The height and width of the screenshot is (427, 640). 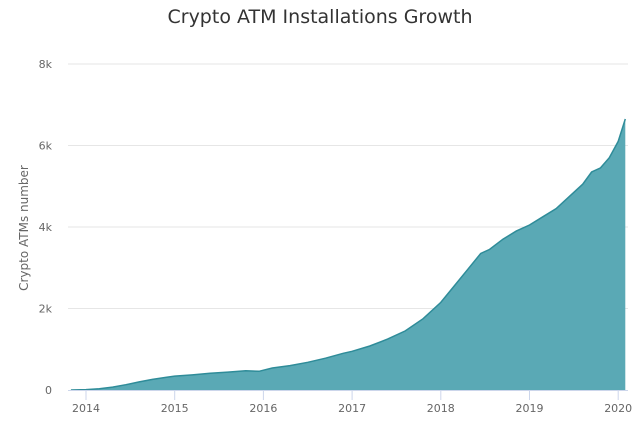 I want to click on y-tick-label: 8k, so click(x=46, y=64).